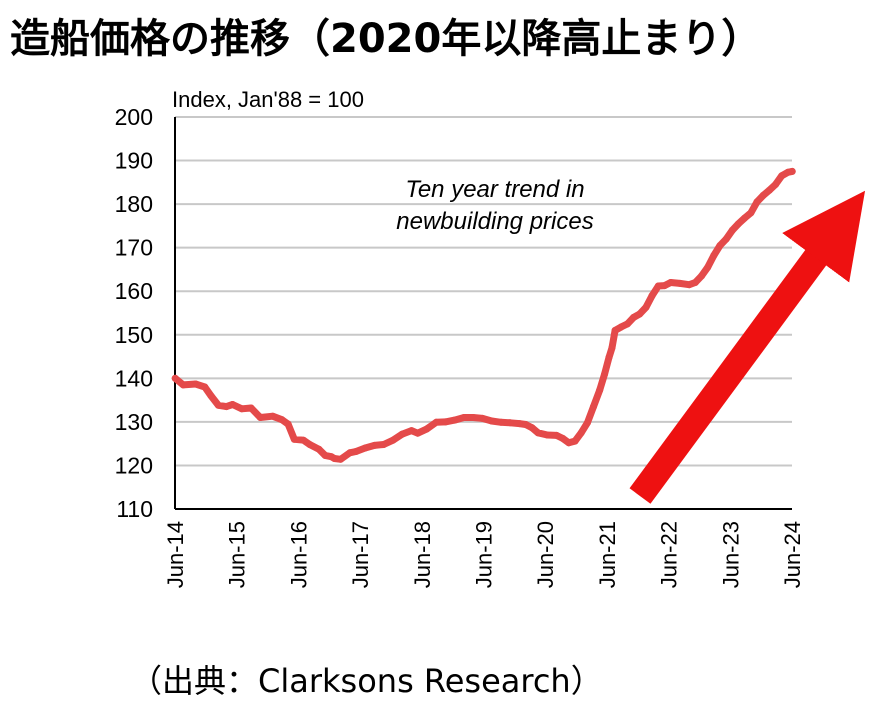  Describe the element at coordinates (134, 161) in the screenshot. I see `y-tick-label-190: 190` at that location.